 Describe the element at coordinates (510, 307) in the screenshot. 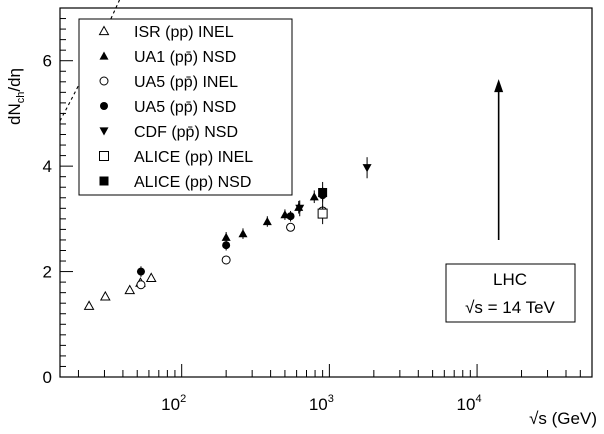

I see `lhc-energy-label: √s = 14 TeV` at that location.